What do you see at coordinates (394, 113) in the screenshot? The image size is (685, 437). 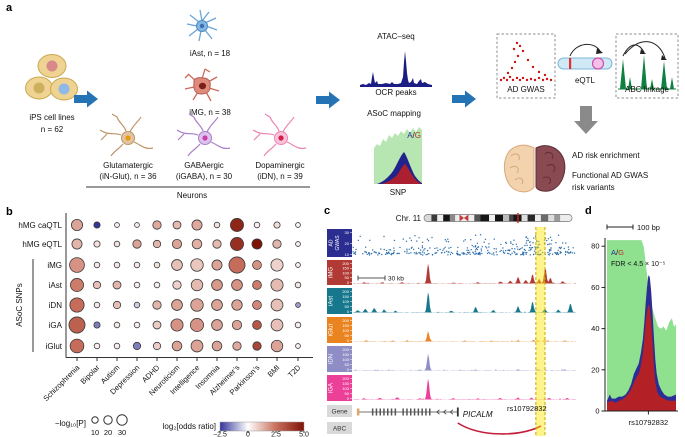 I see `asoc-mapping-label: ASoC mapping` at bounding box center [394, 113].